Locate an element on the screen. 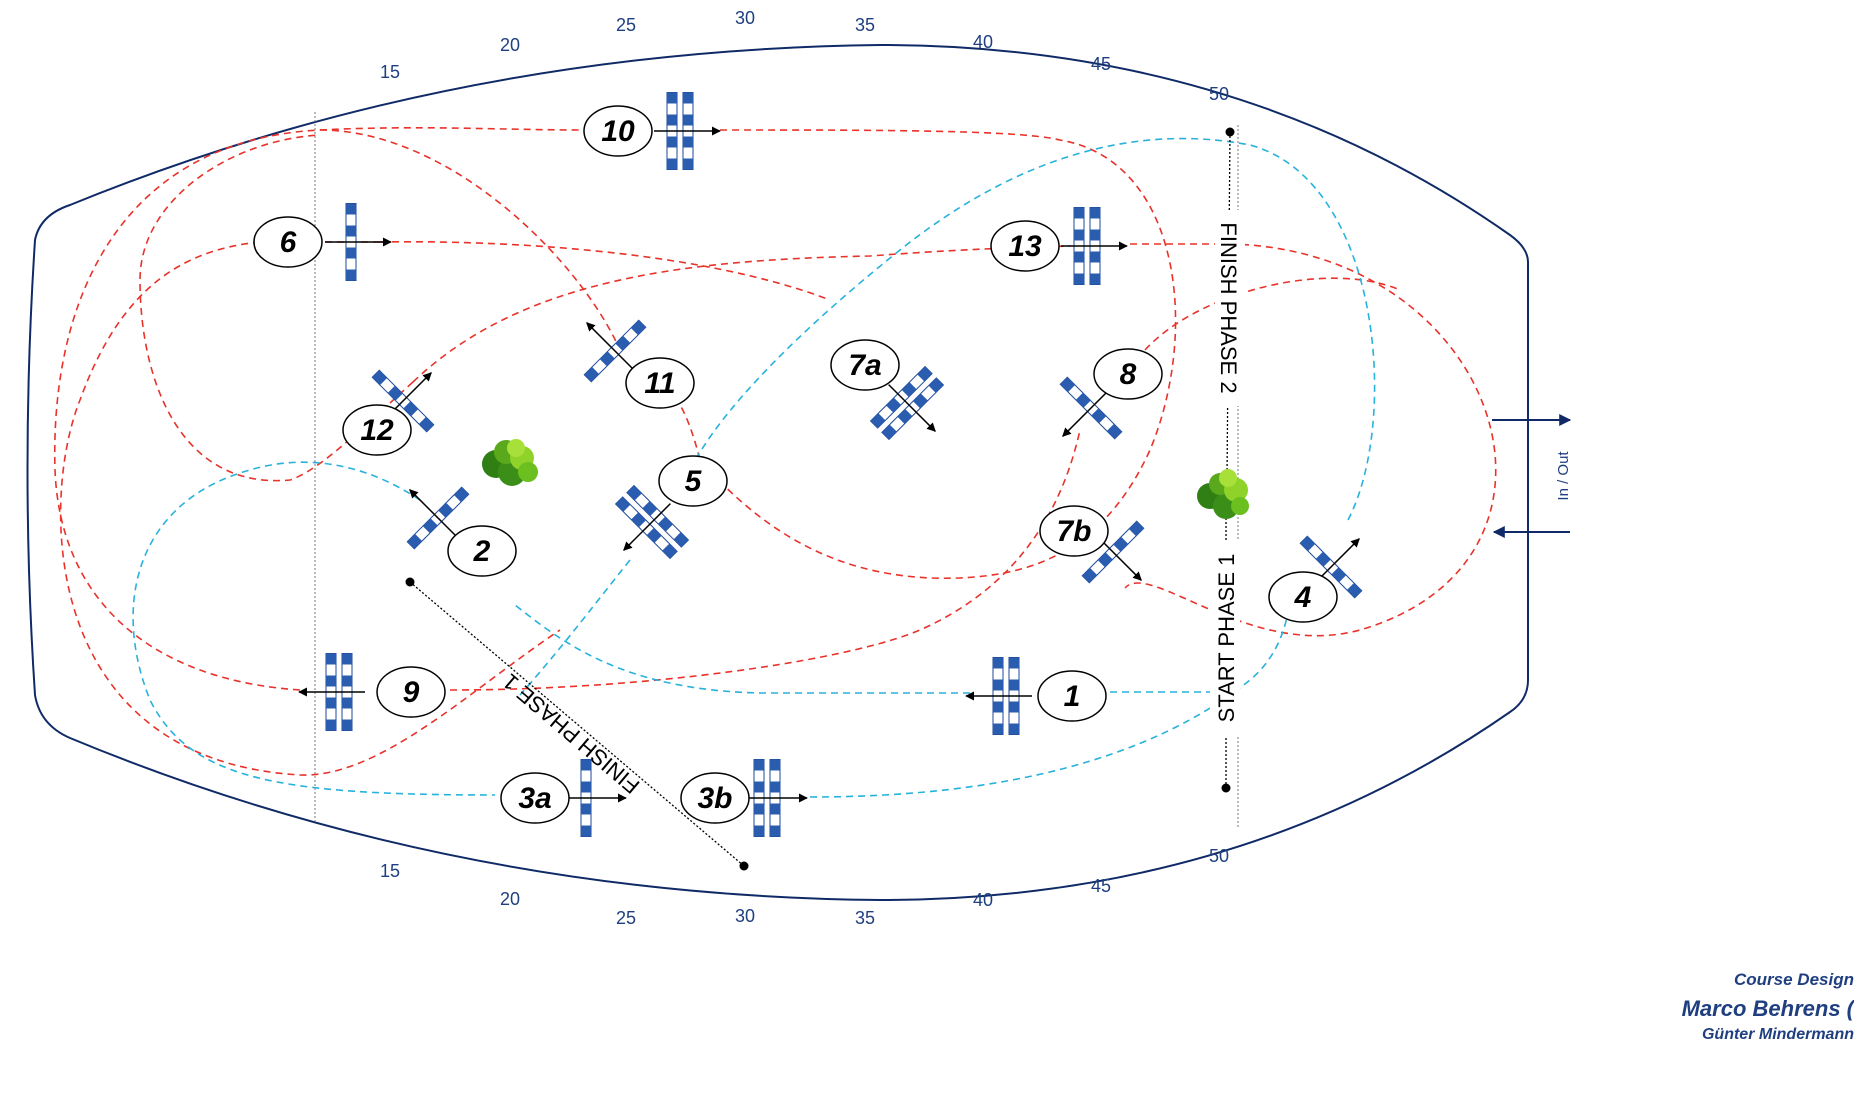  fence-f9-number: 9 is located at coordinates (411, 692).